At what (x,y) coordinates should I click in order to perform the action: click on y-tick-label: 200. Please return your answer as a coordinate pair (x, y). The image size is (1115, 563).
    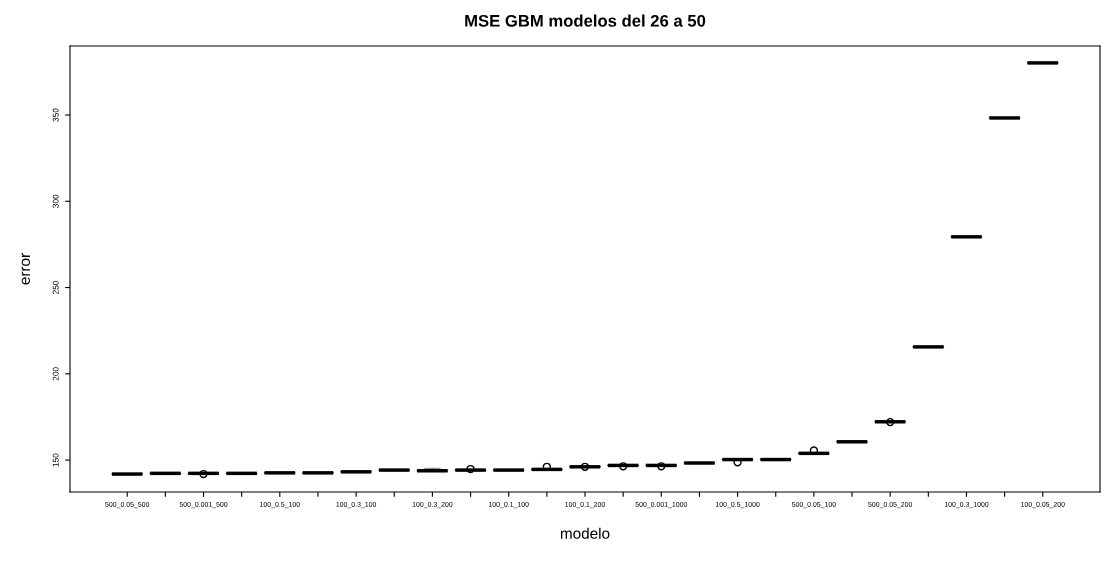
    Looking at the image, I should click on (55, 374).